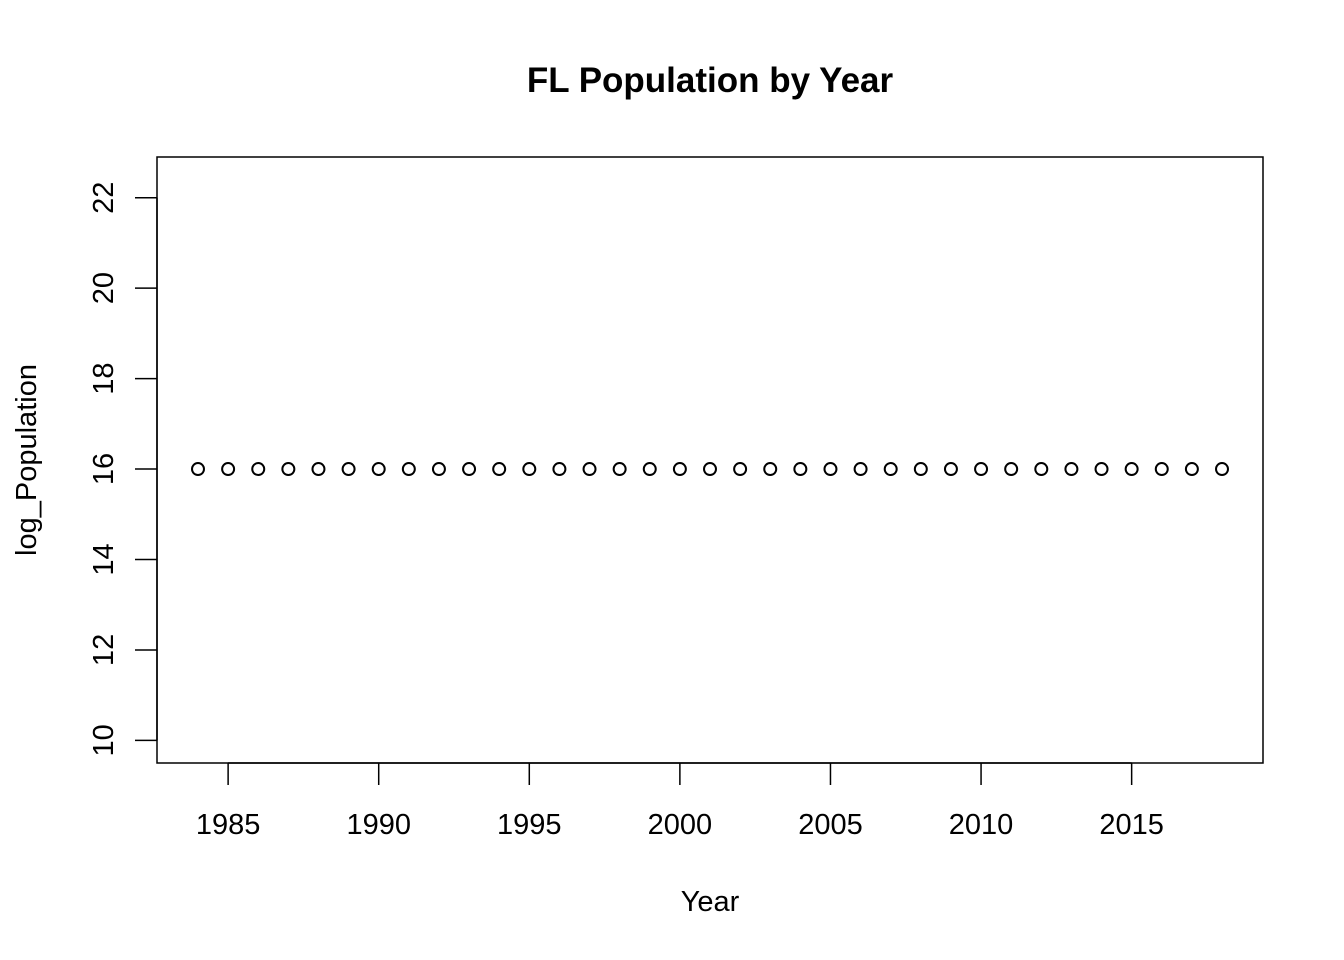  I want to click on x-tick-label: 2010, so click(981, 825).